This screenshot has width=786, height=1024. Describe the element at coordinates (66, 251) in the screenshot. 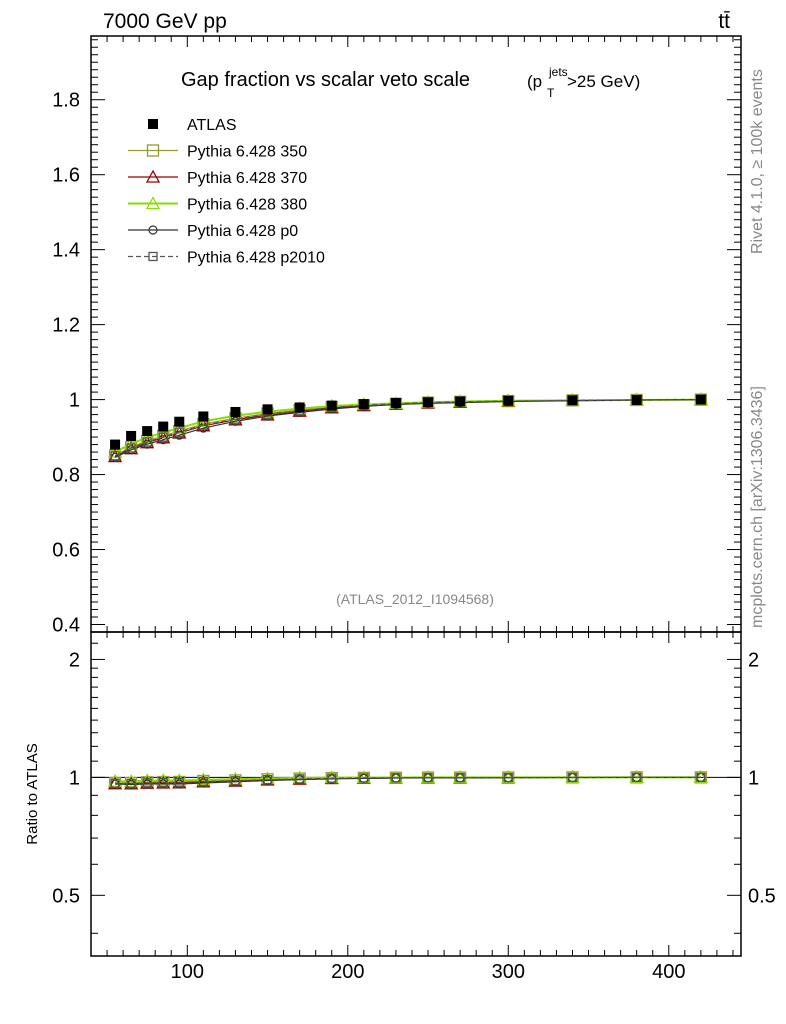

I see `y-tick-label: 1.4` at that location.